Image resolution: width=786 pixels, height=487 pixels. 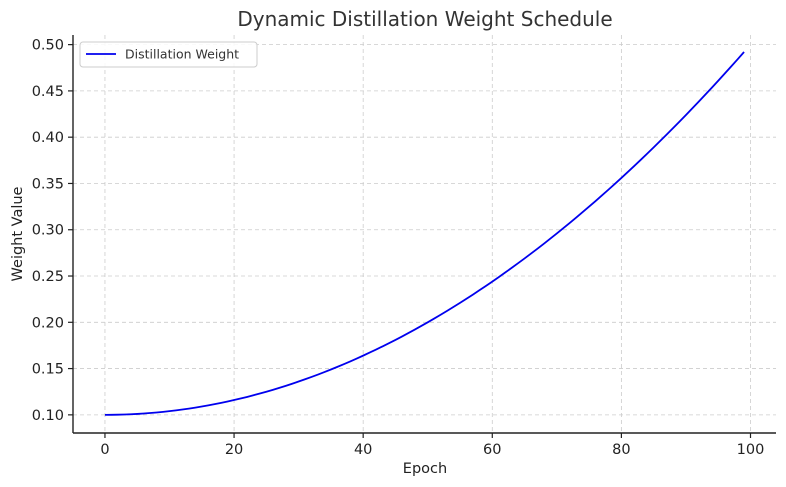 I want to click on x-axis-label: Epoch, so click(x=425, y=469).